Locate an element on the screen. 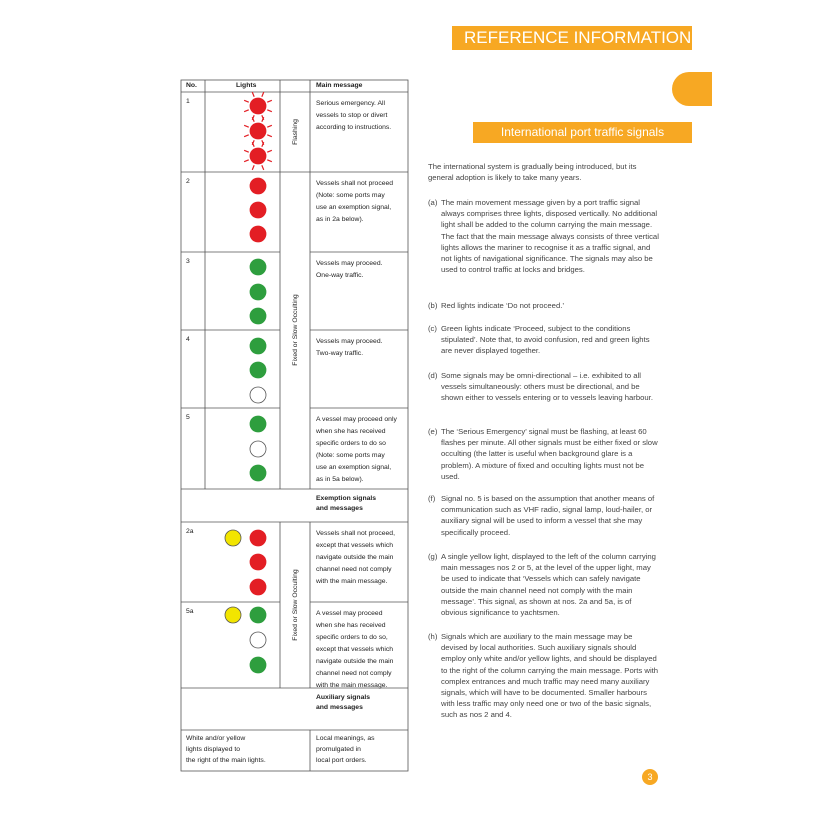  message-line: A vessel may proceed only is located at coordinates (356, 419).